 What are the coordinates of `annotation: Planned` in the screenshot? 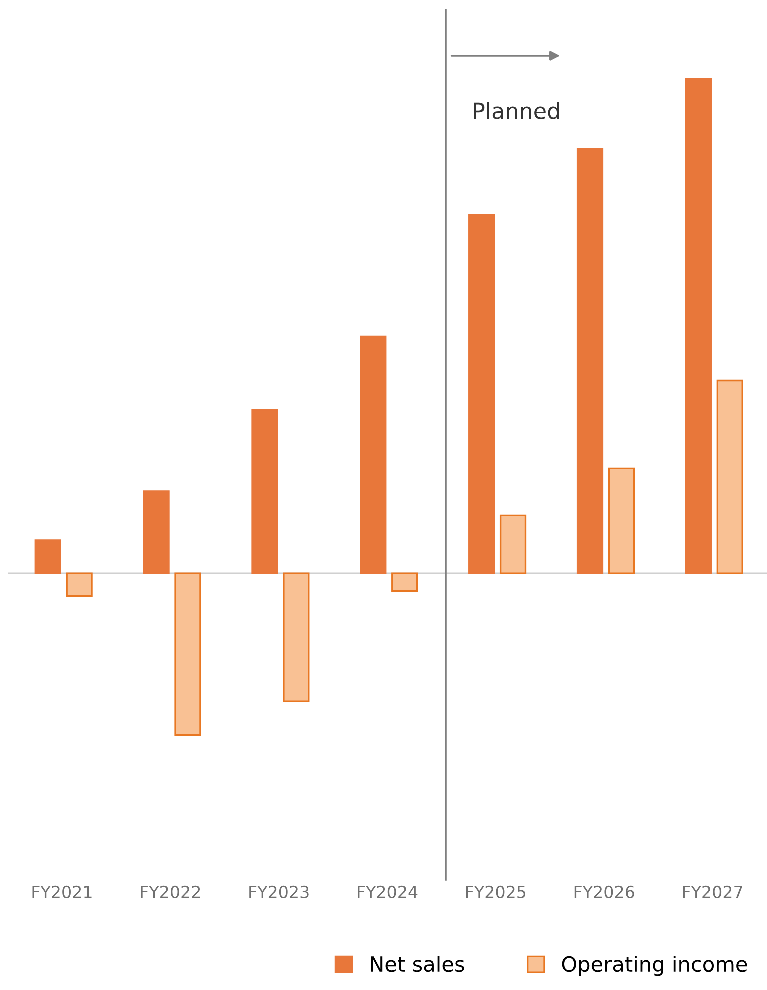 It's located at (517, 111).